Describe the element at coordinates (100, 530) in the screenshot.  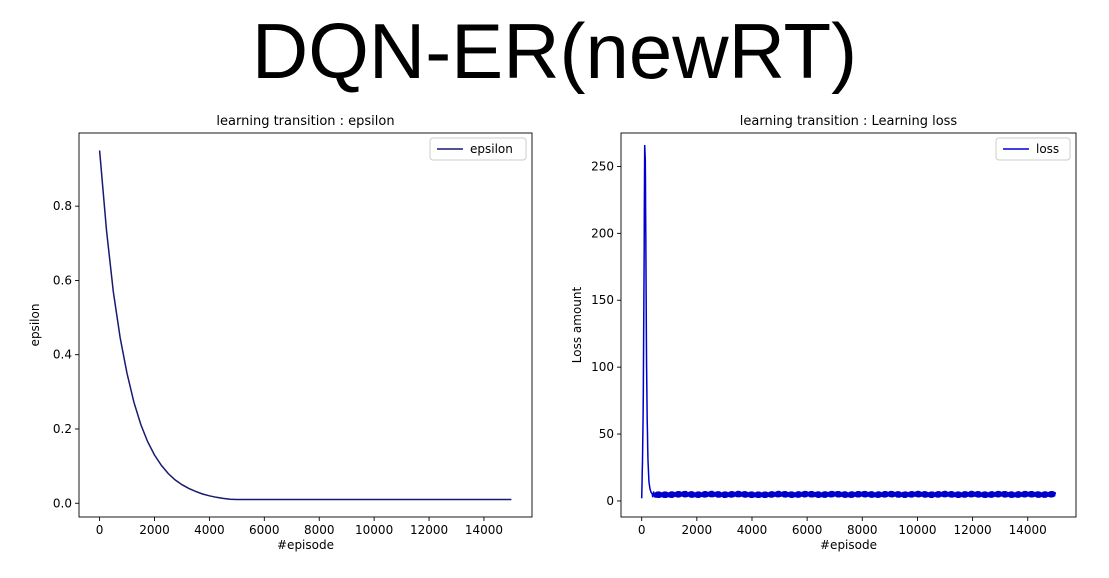
I see `chart1-xtick-label: 0` at that location.